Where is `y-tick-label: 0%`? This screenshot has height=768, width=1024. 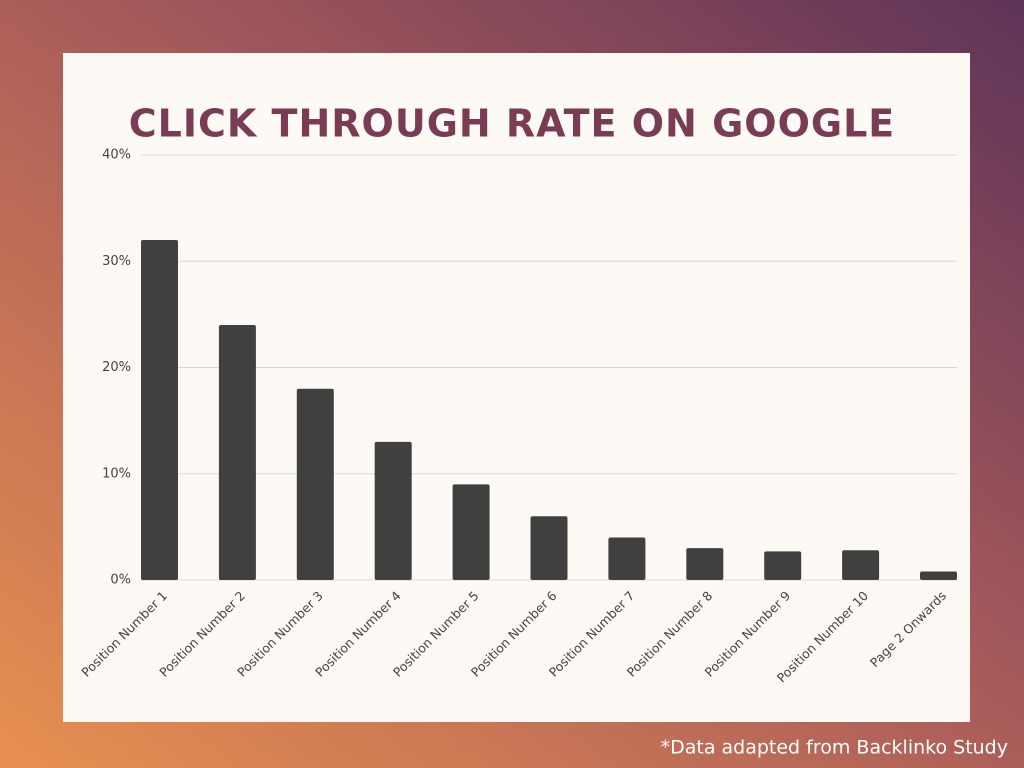 y-tick-label: 0% is located at coordinates (120, 580).